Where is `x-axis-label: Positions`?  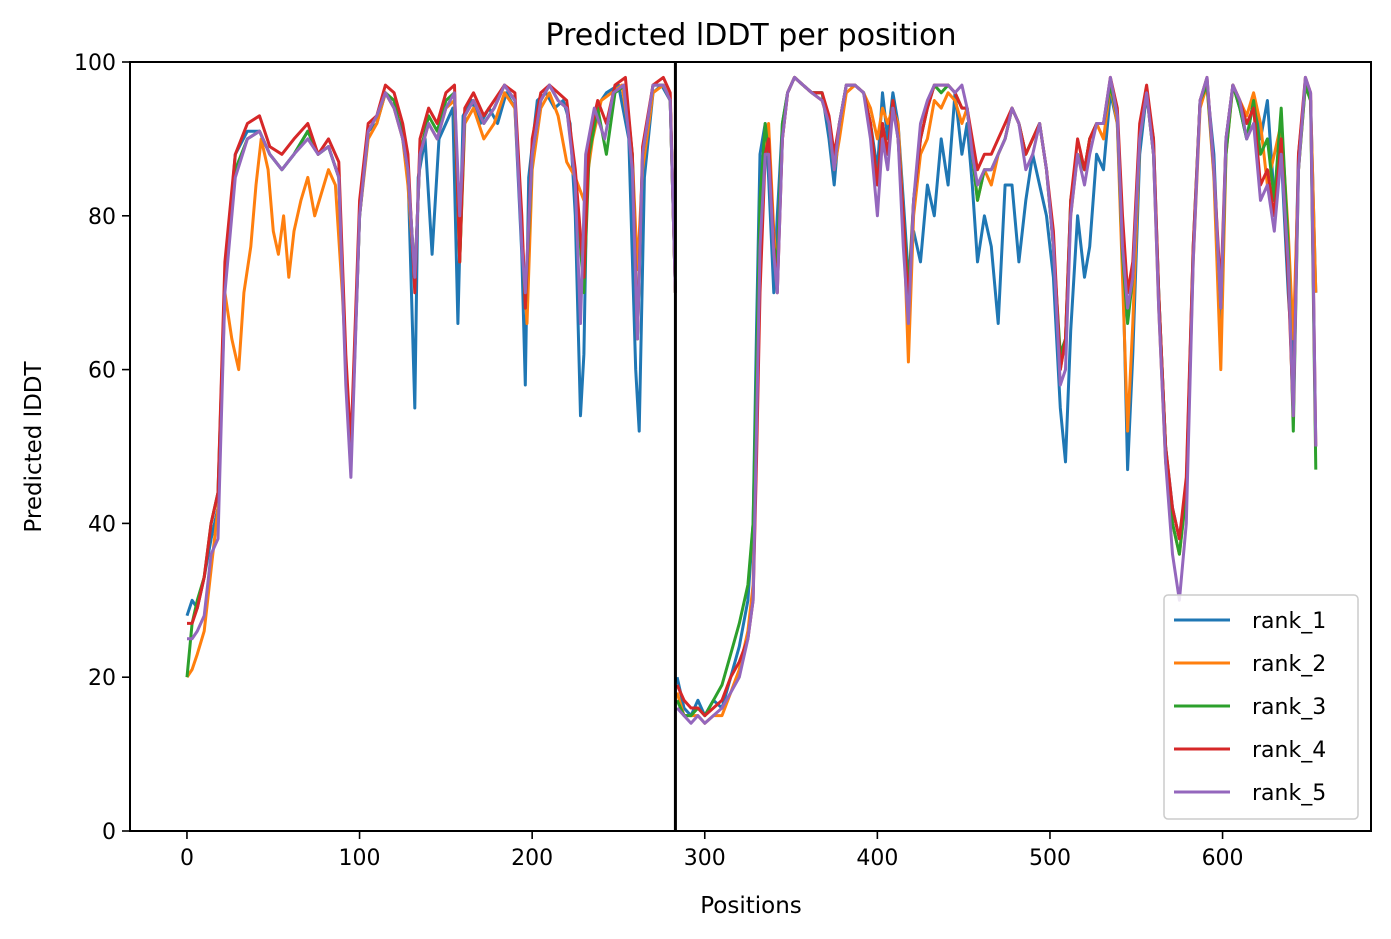
x-axis-label: Positions is located at coordinates (751, 906).